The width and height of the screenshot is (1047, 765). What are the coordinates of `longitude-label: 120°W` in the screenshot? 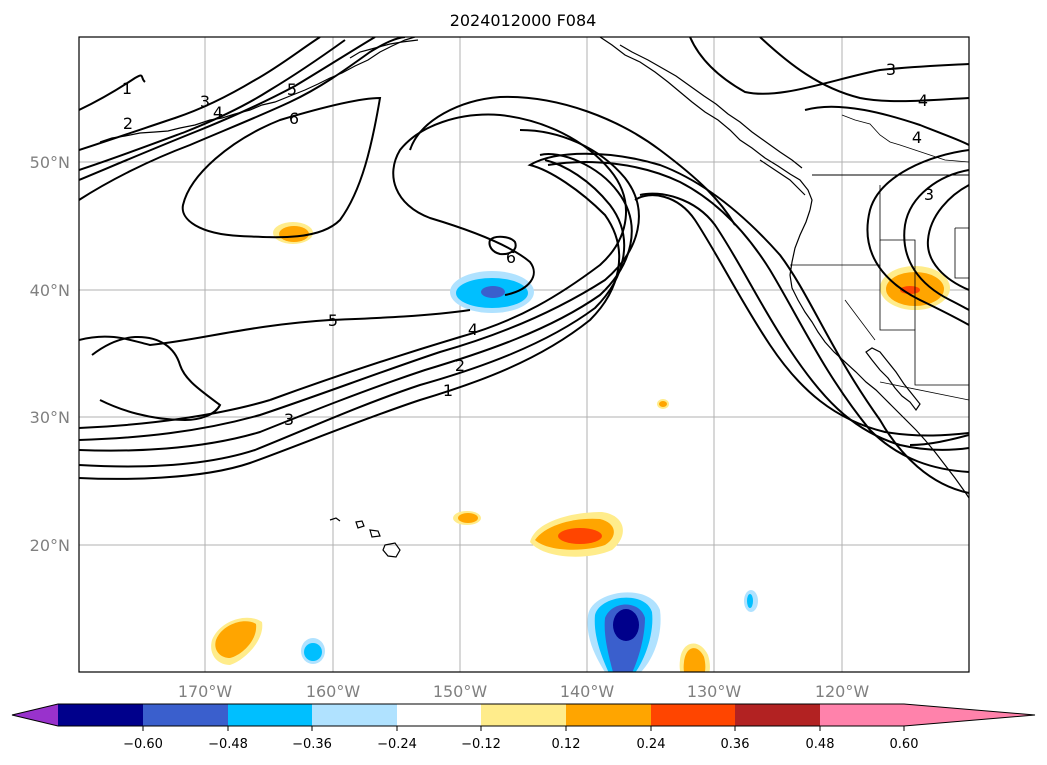 It's located at (842, 691).